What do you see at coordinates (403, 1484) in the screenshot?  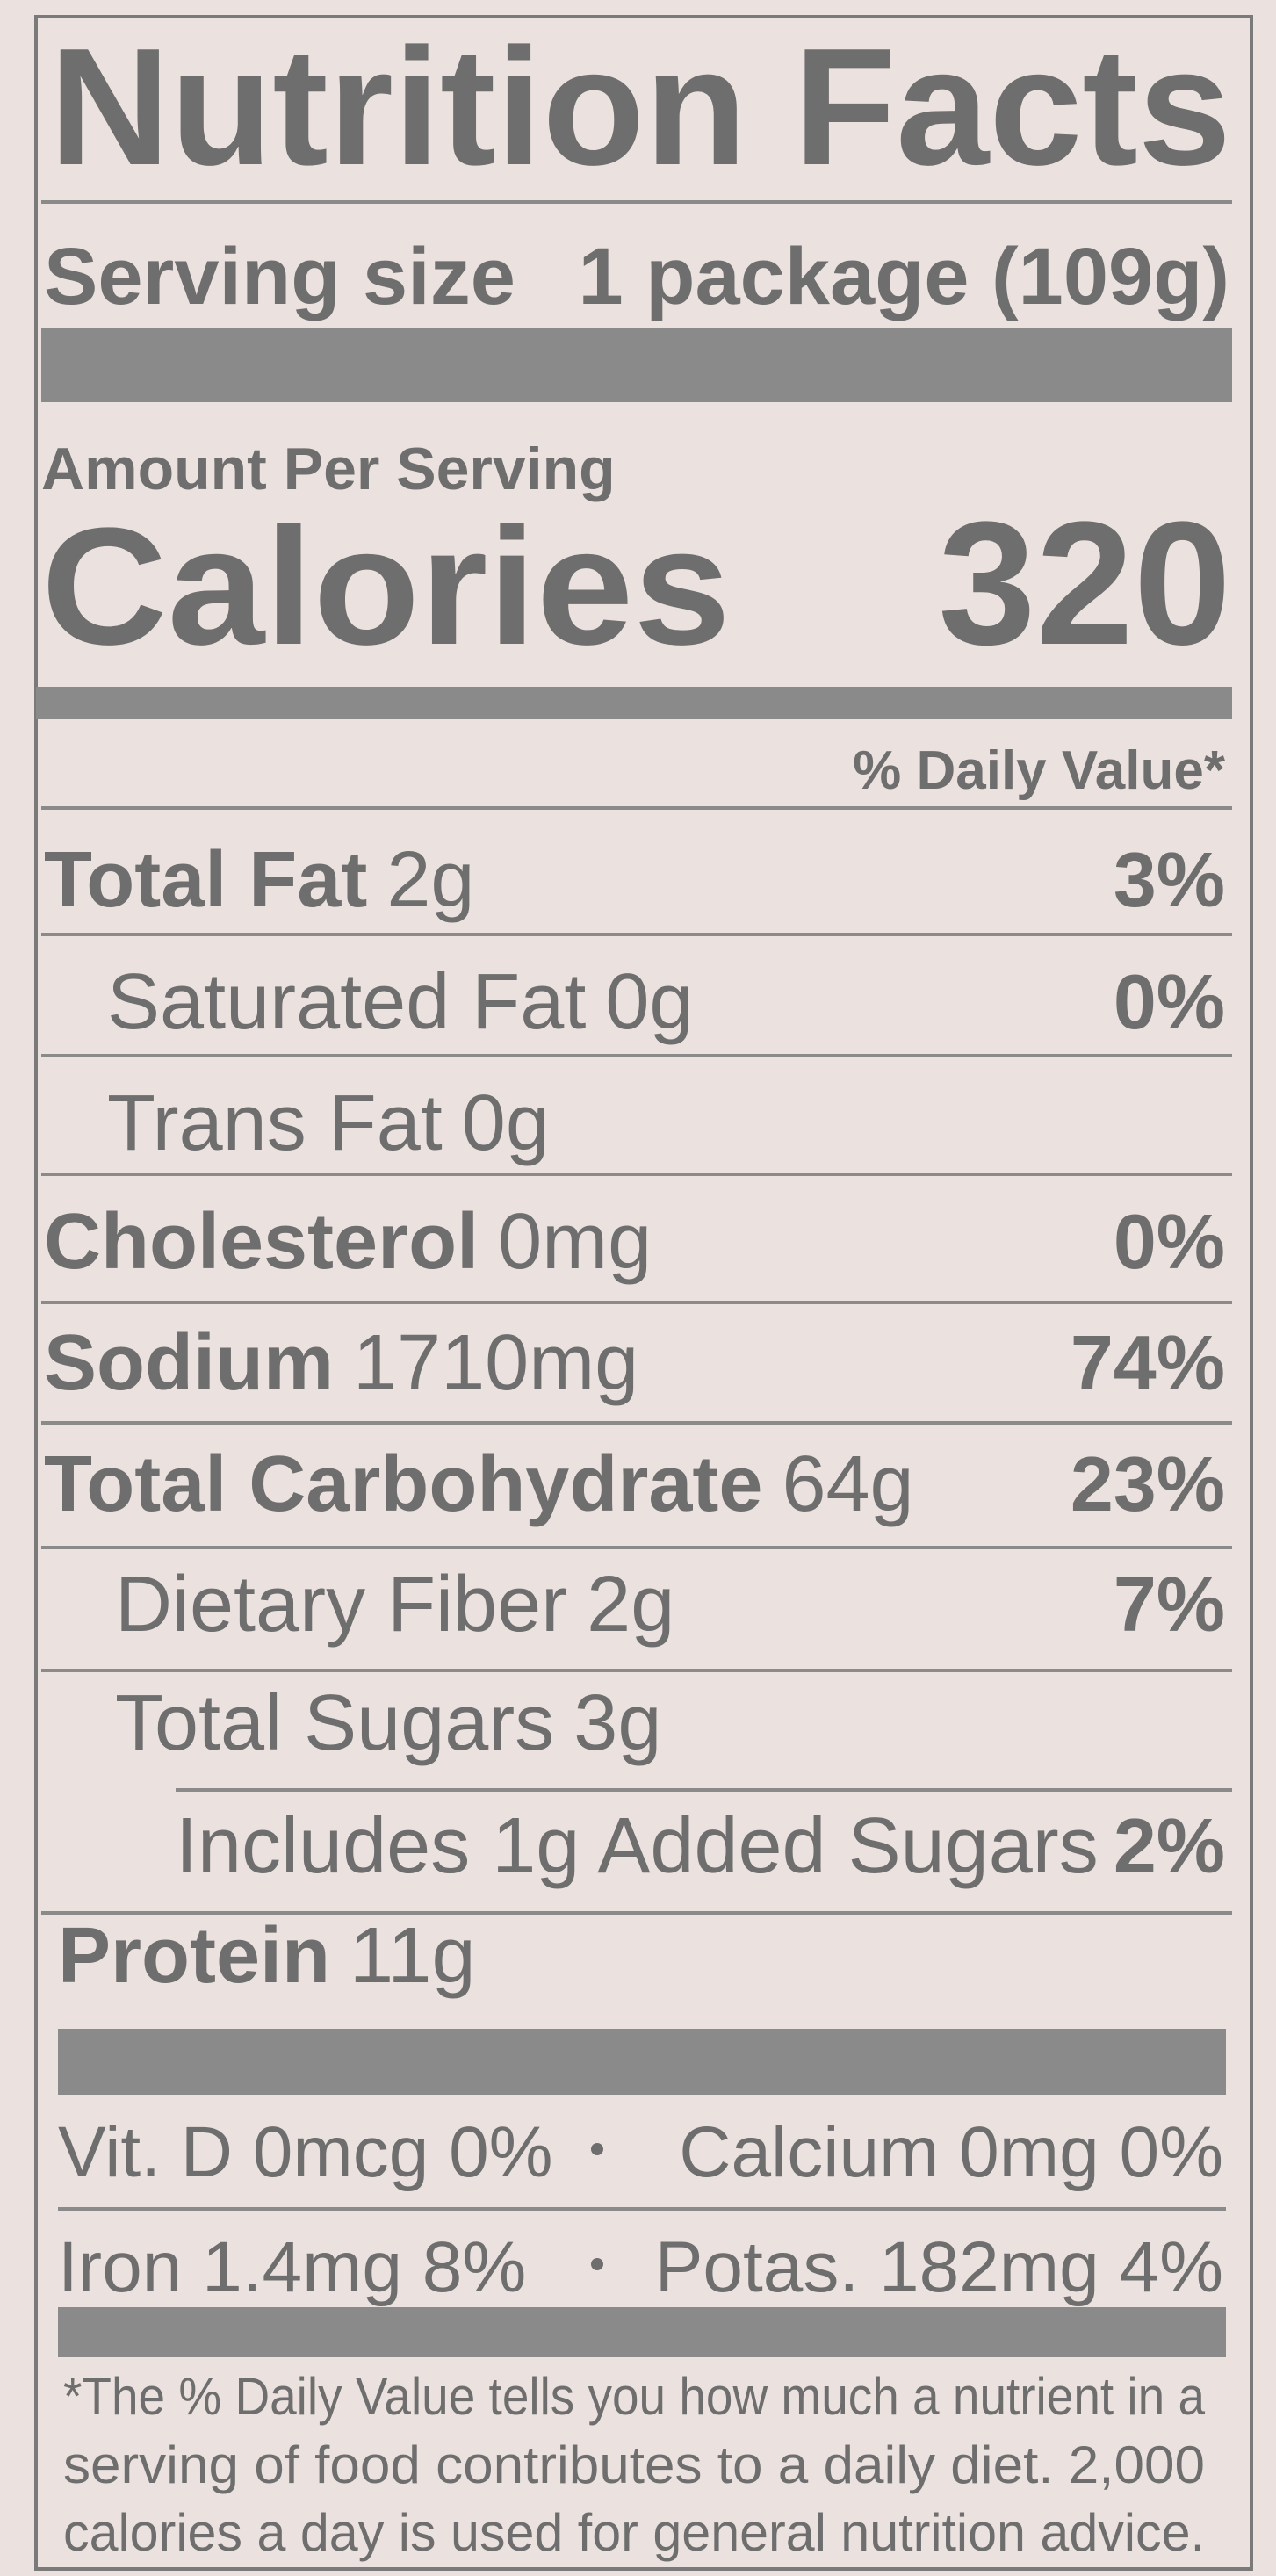 I see `nutrient-name: Total Carbohydrate` at bounding box center [403, 1484].